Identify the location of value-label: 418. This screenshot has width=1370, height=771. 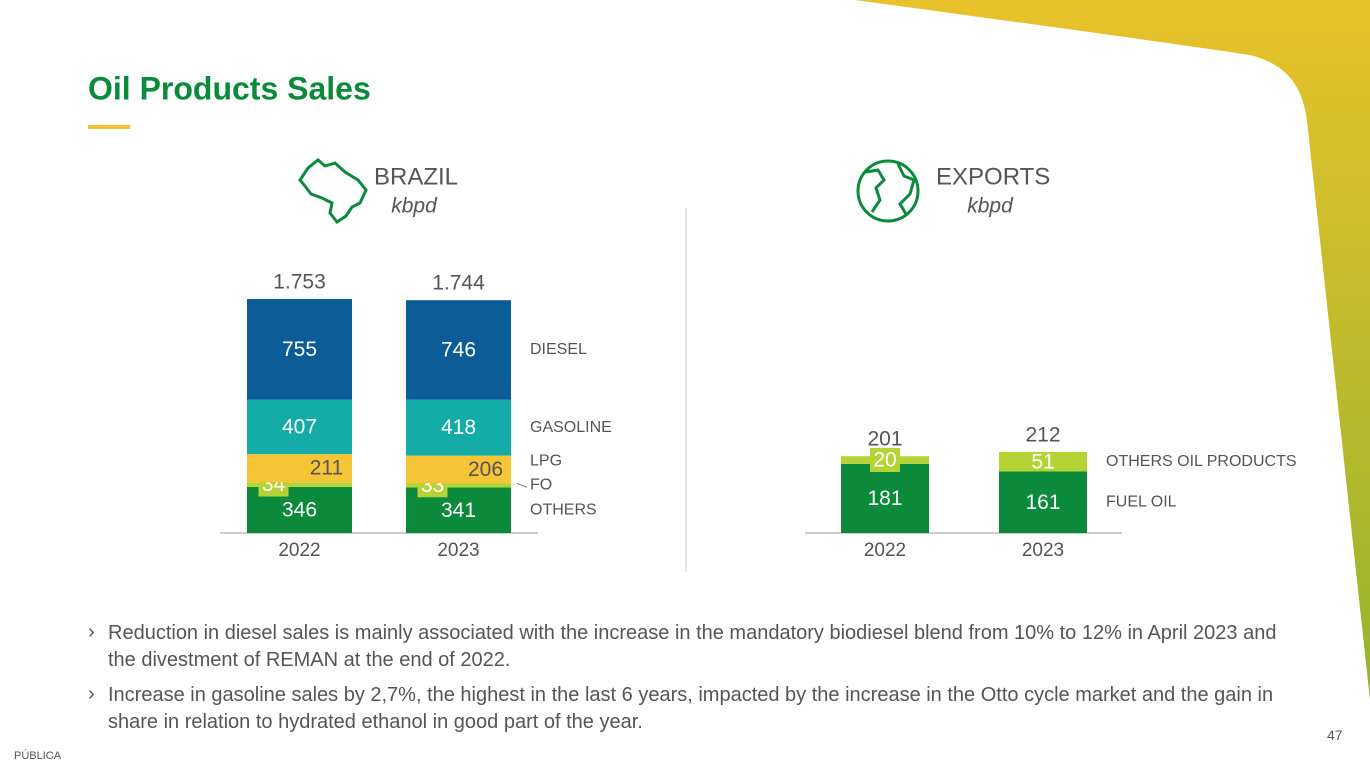
(458, 427).